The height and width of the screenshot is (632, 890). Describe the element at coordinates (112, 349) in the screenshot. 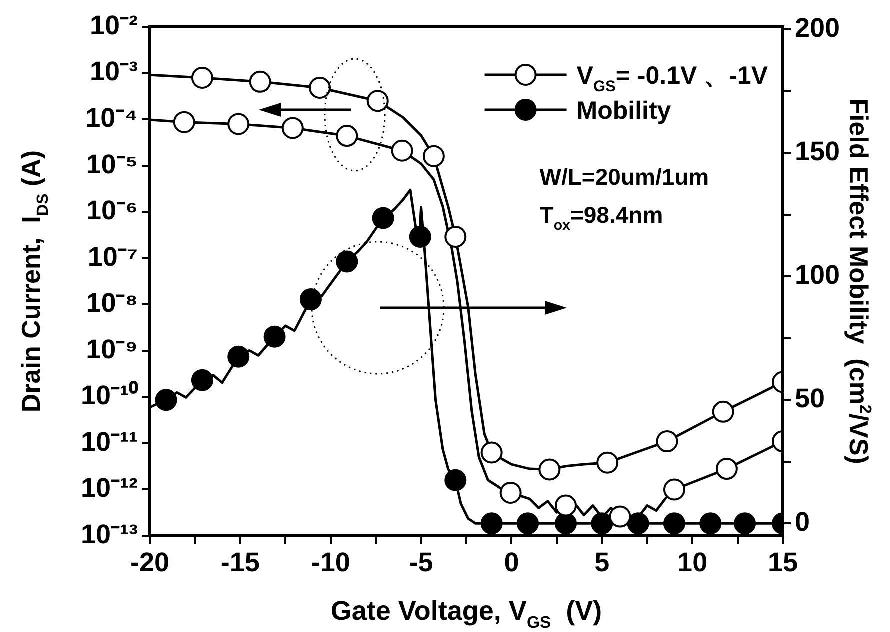

I see `y-tick-label: 10⁻⁹` at that location.